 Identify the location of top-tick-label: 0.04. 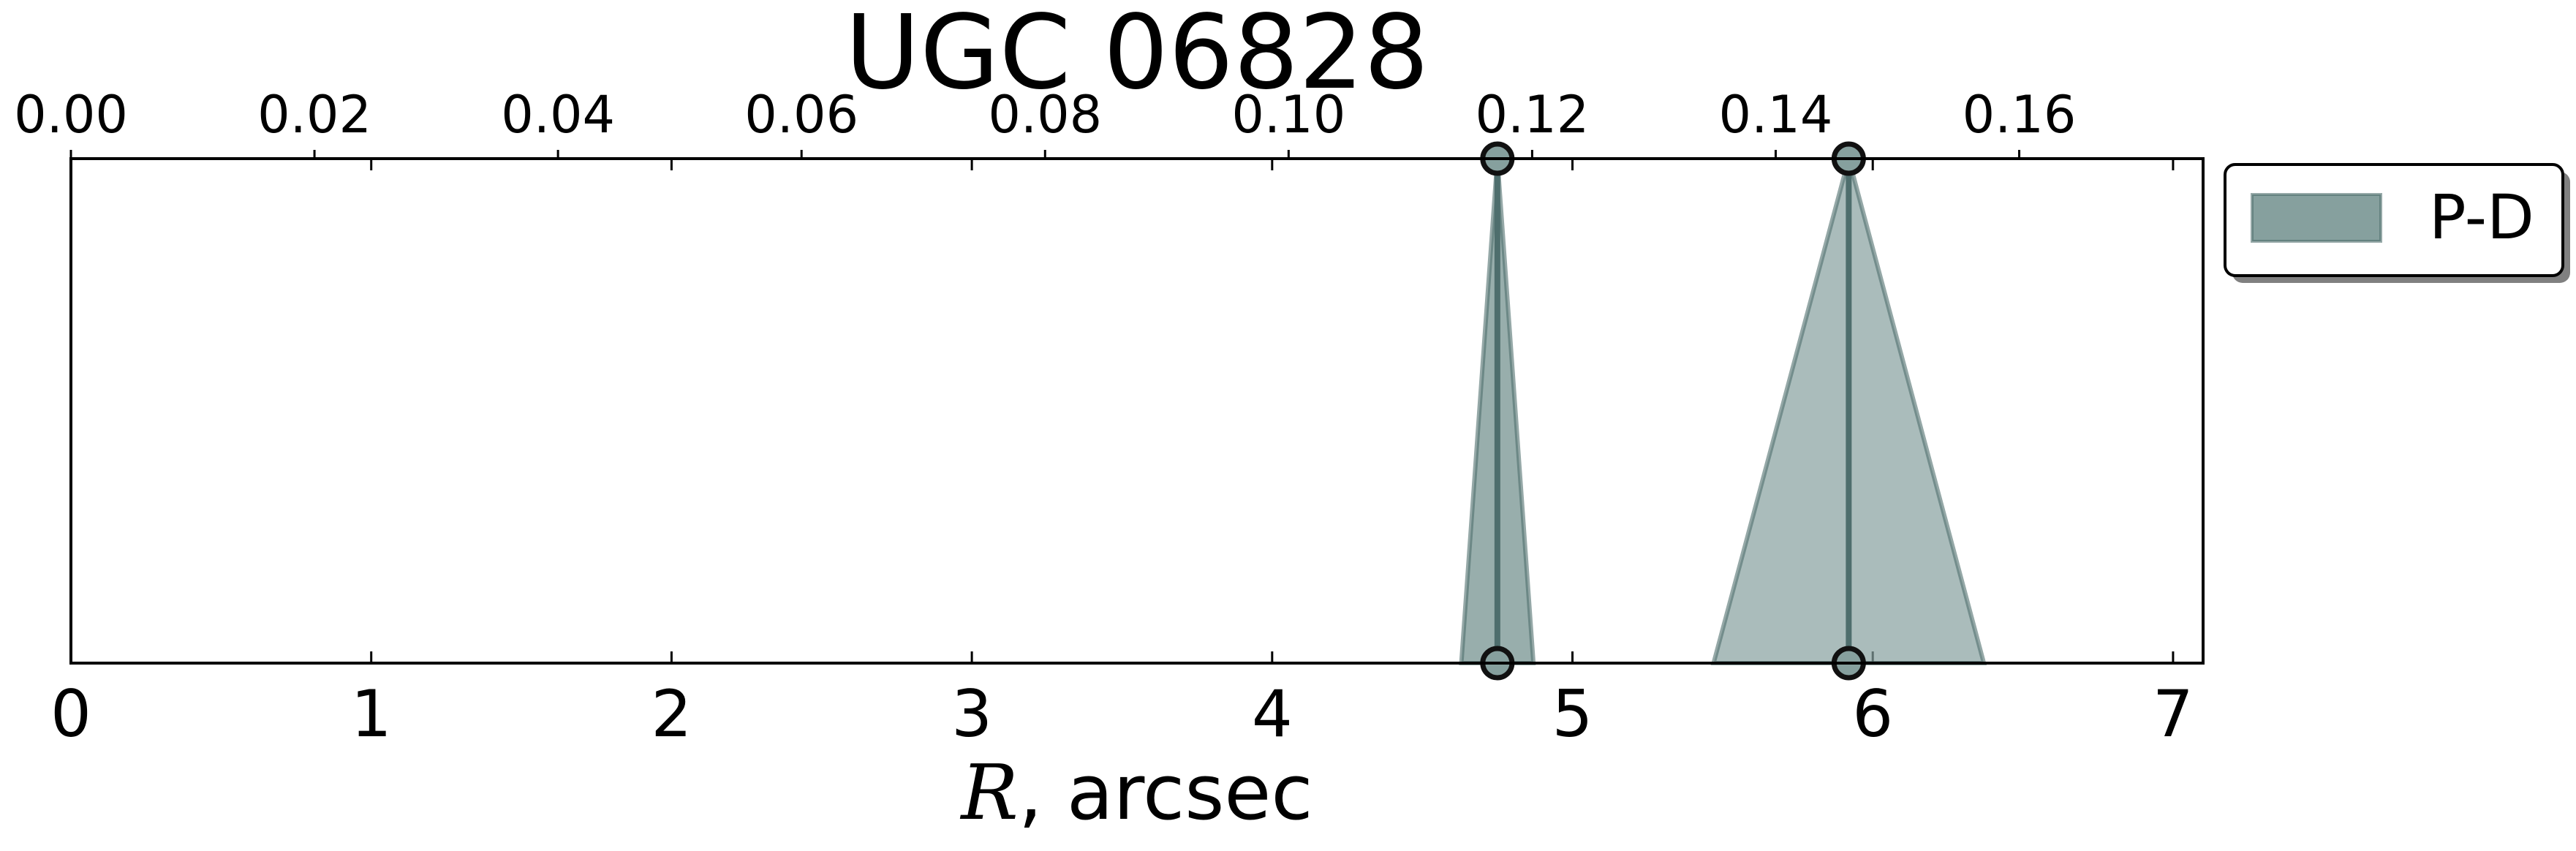
(558, 115).